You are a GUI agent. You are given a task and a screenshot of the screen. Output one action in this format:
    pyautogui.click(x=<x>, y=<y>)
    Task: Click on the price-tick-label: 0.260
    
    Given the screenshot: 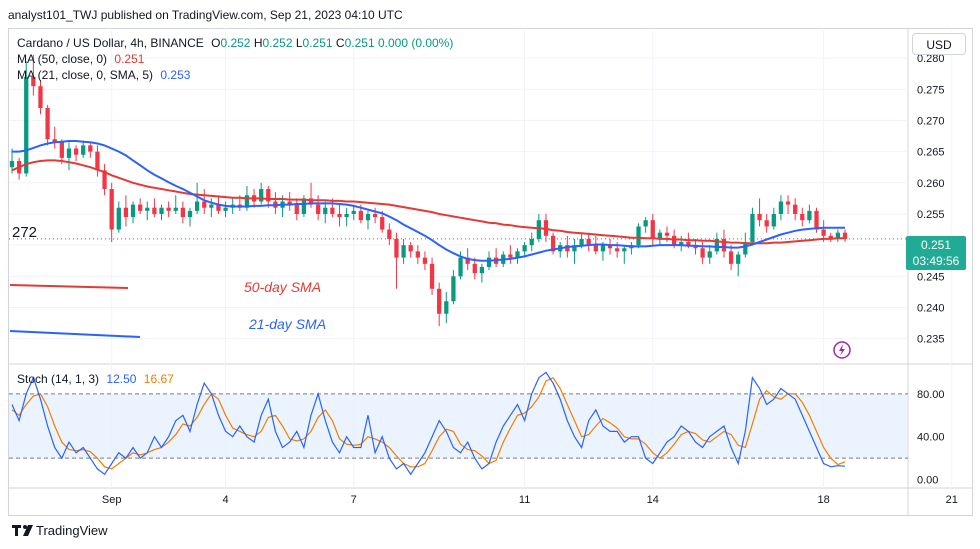 What is the action you would take?
    pyautogui.click(x=931, y=184)
    